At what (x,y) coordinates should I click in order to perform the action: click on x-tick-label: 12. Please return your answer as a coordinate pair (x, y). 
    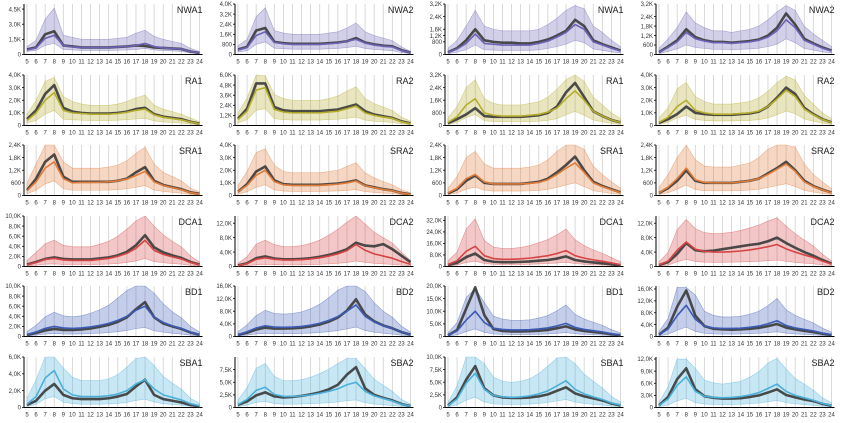
    Looking at the image, I should click on (722, 63).